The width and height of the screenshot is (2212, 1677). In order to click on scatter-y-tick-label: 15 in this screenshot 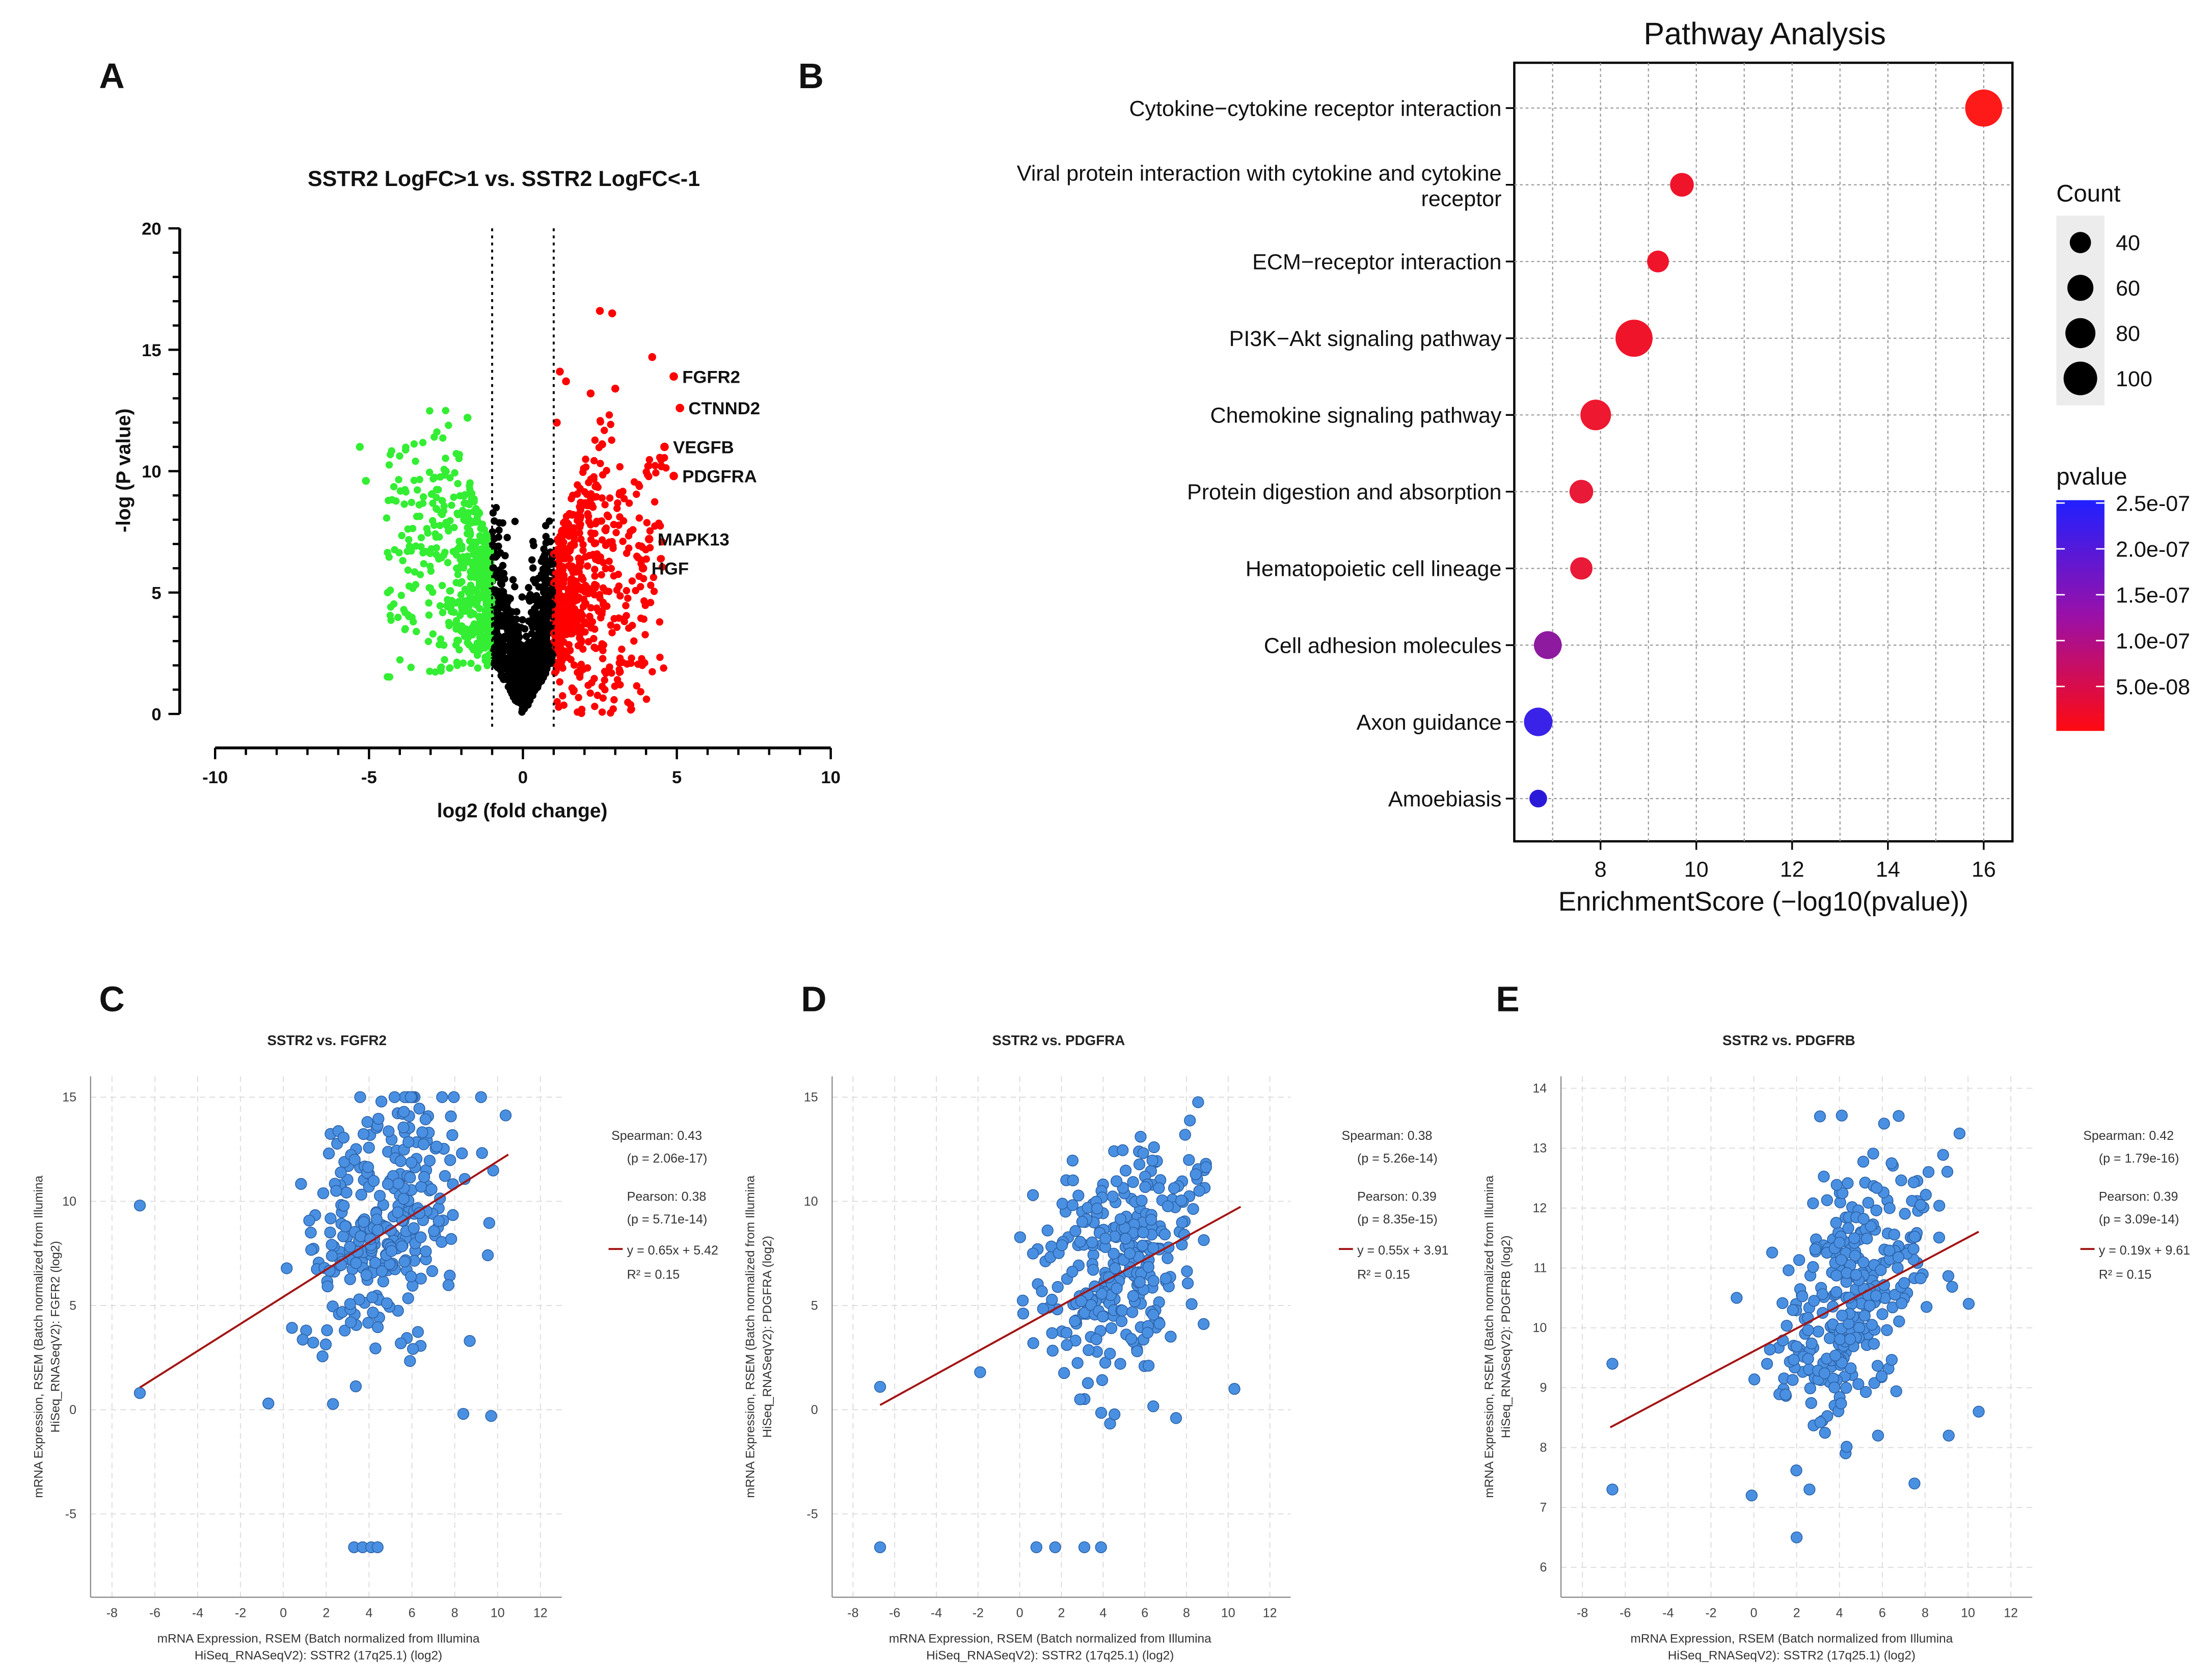, I will do `click(811, 1097)`.